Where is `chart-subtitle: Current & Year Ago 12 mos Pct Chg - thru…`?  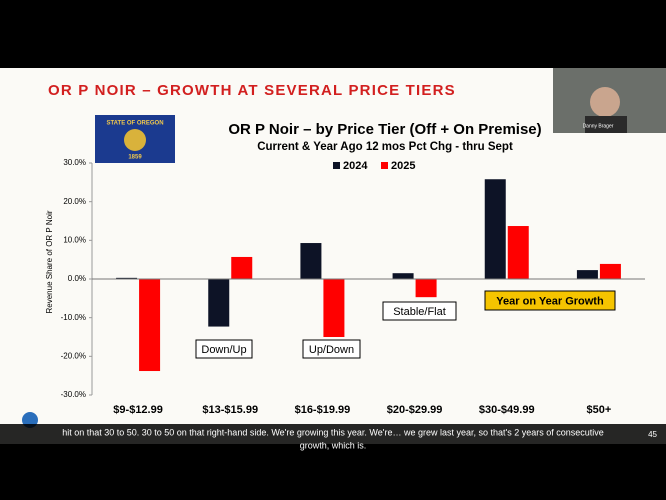
chart-subtitle: Current & Year Ago 12 mos Pct Chg - thru… is located at coordinates (385, 147).